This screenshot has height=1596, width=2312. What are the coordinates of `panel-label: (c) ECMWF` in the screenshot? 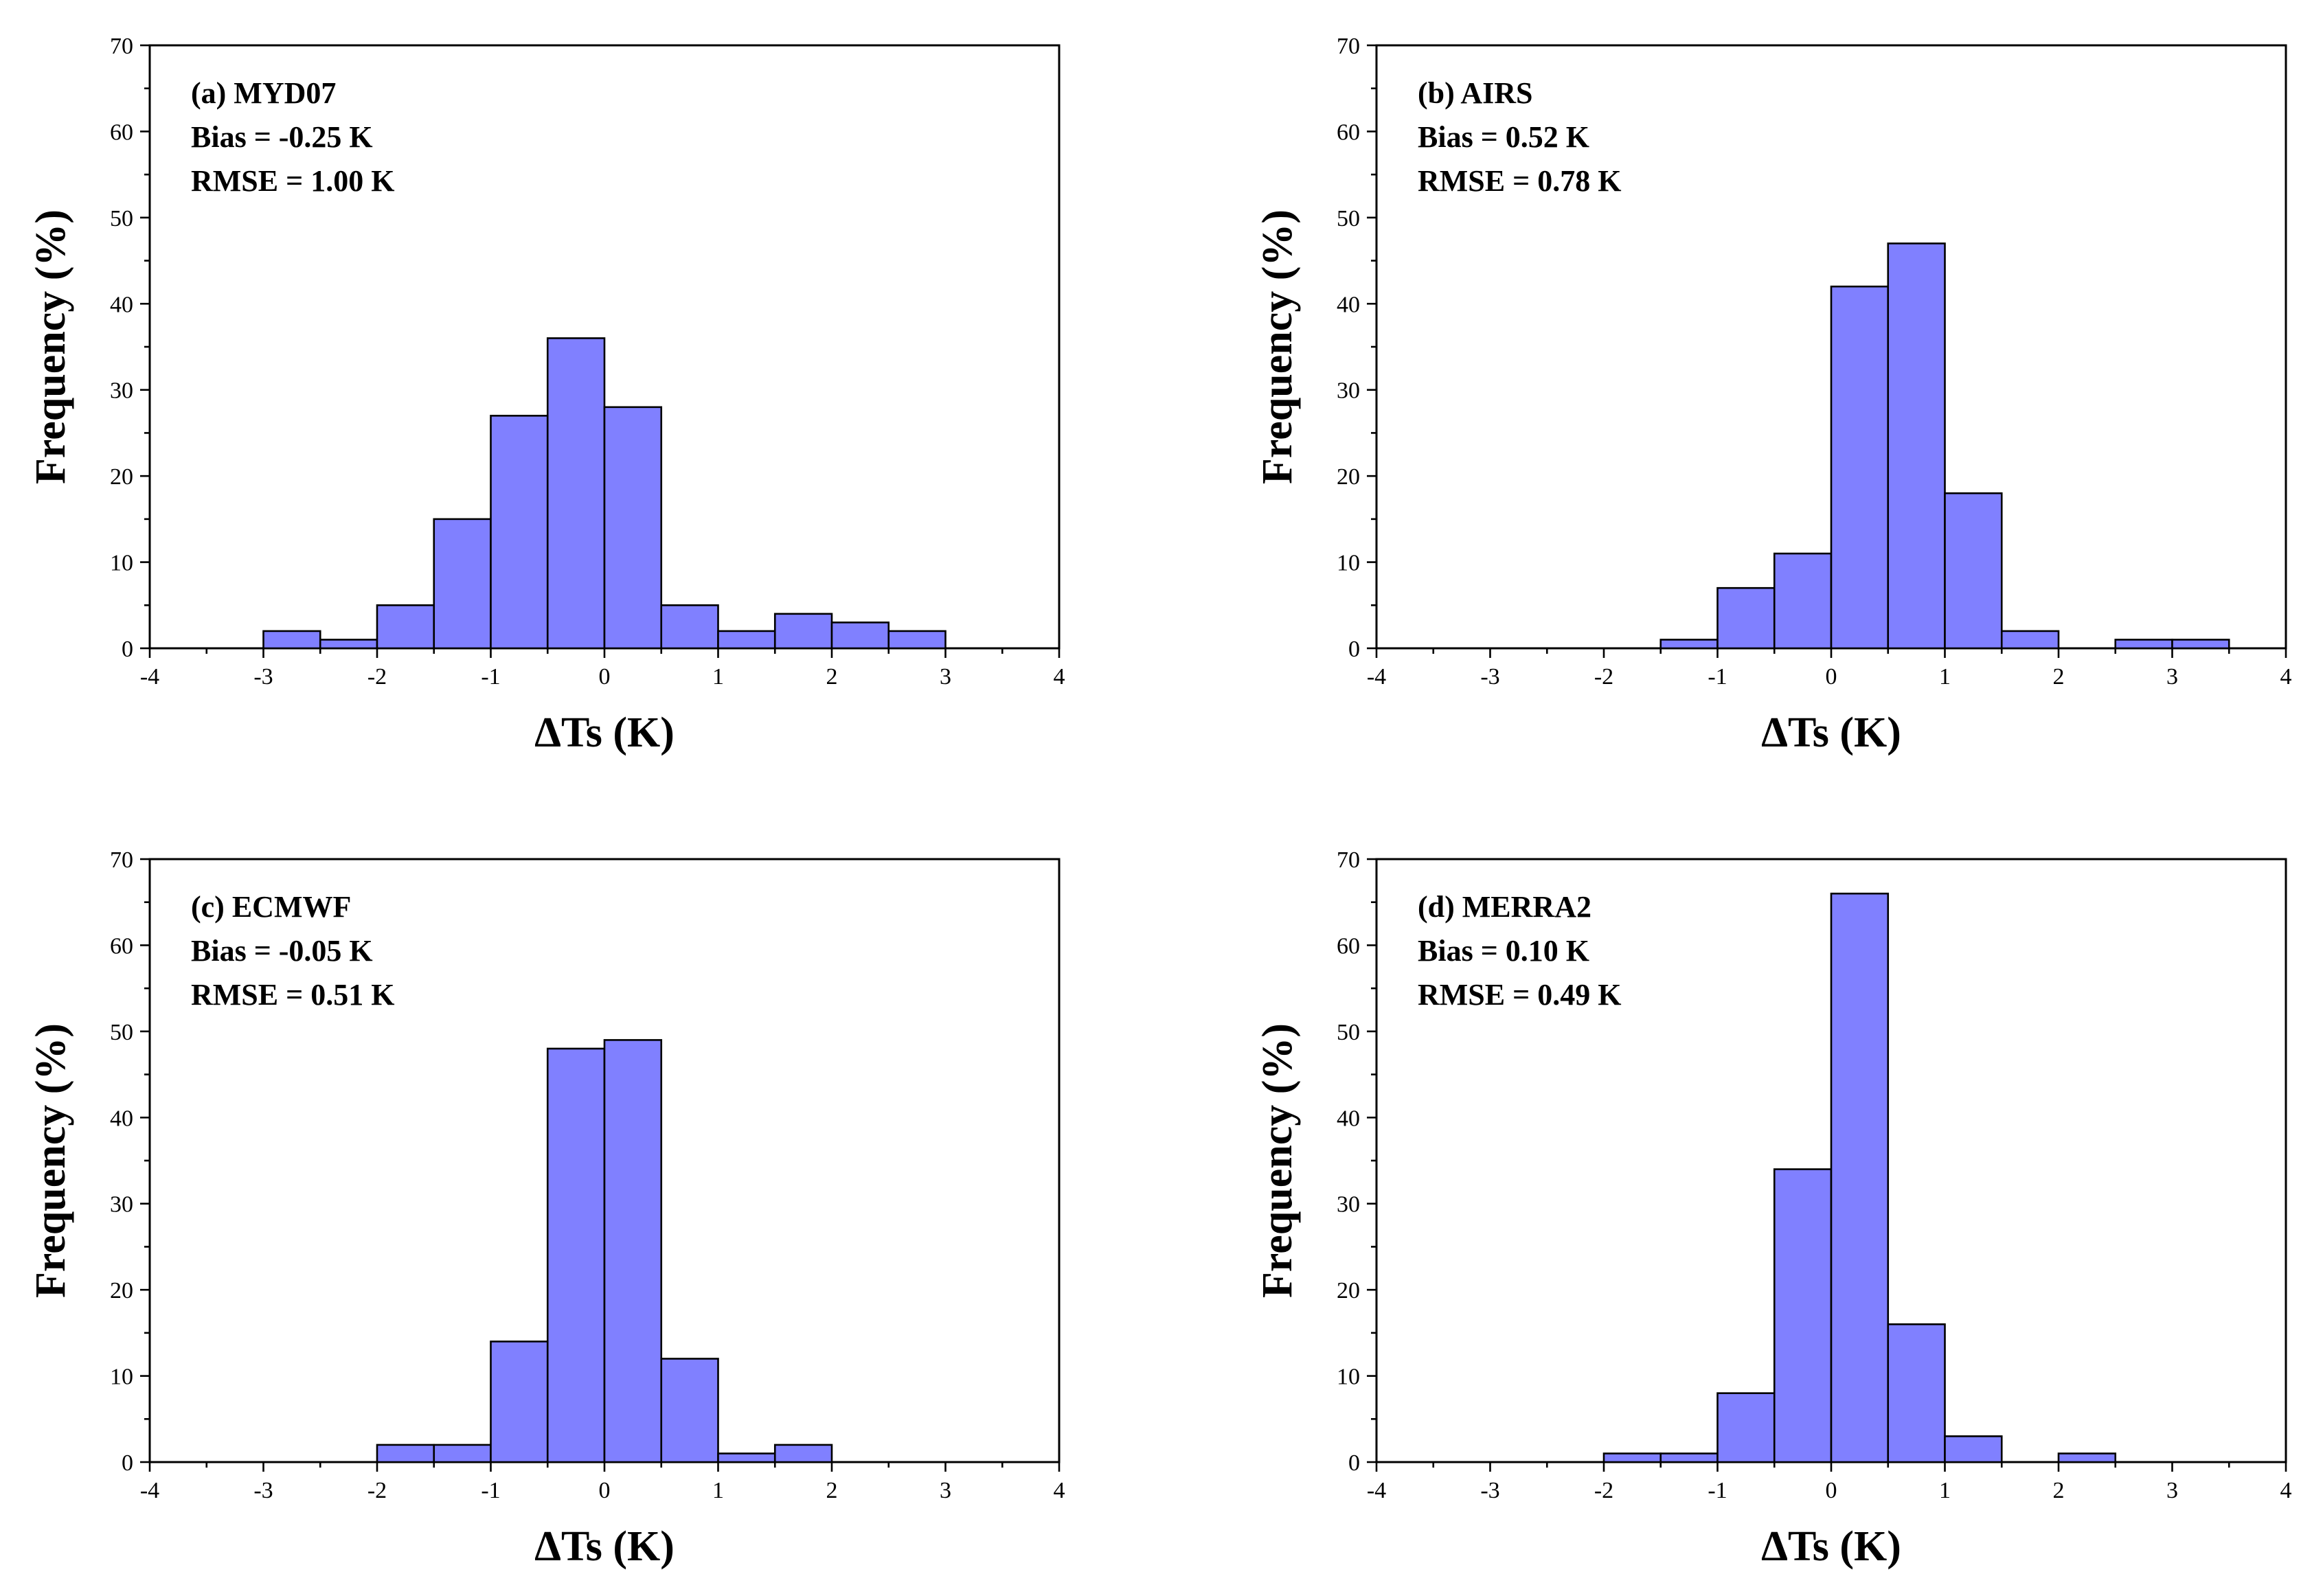 It's located at (271, 907).